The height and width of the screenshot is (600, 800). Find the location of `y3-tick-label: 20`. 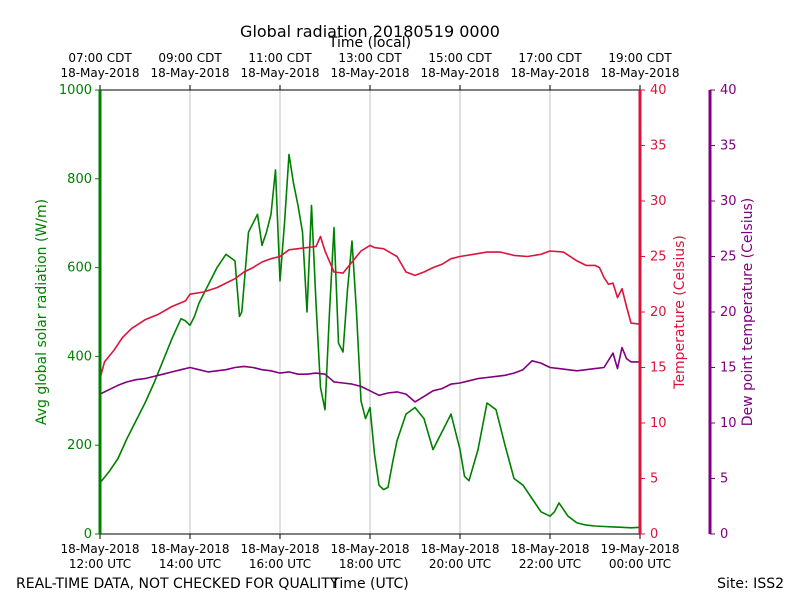

y3-tick-label: 20 is located at coordinates (728, 312).